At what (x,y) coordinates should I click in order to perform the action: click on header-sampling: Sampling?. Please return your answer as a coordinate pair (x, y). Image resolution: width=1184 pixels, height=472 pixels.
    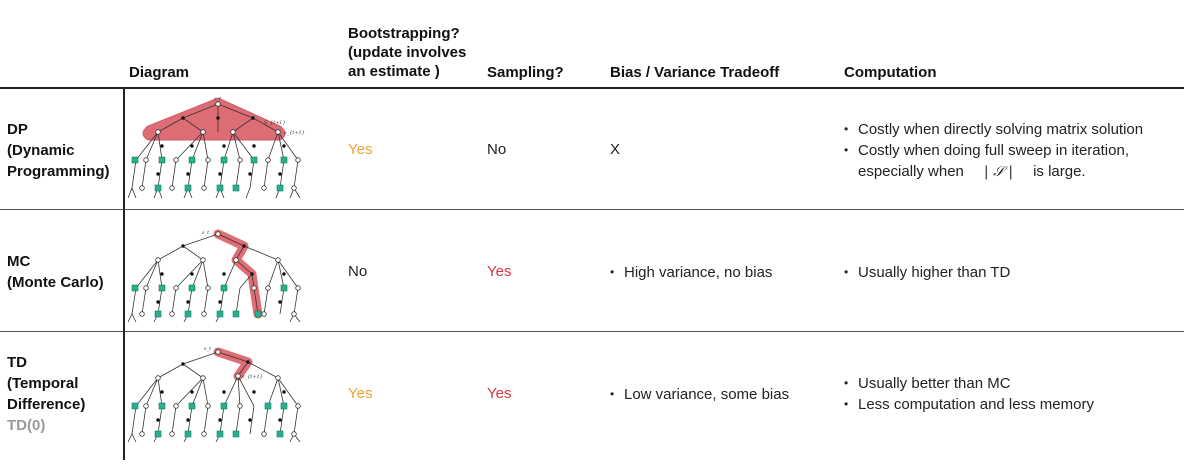
    Looking at the image, I should click on (525, 72).